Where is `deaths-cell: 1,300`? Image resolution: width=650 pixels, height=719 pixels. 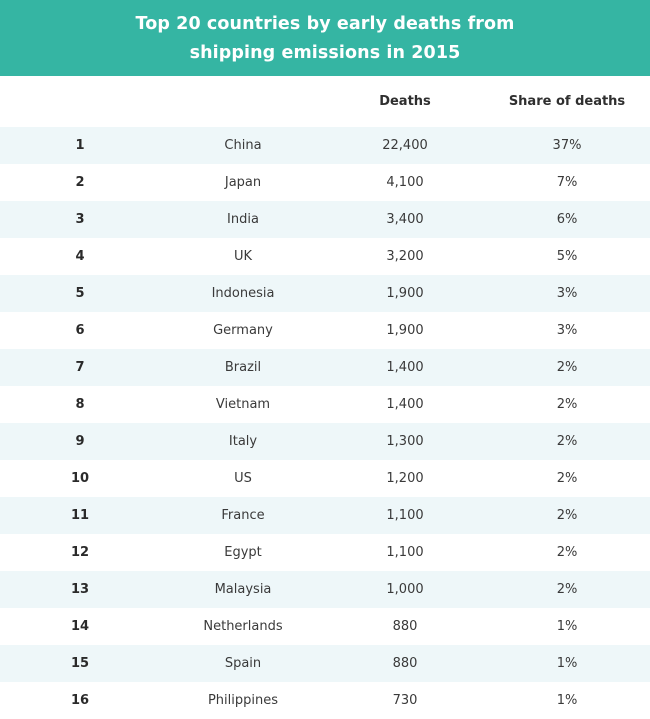
deaths-cell: 1,300 is located at coordinates (405, 441).